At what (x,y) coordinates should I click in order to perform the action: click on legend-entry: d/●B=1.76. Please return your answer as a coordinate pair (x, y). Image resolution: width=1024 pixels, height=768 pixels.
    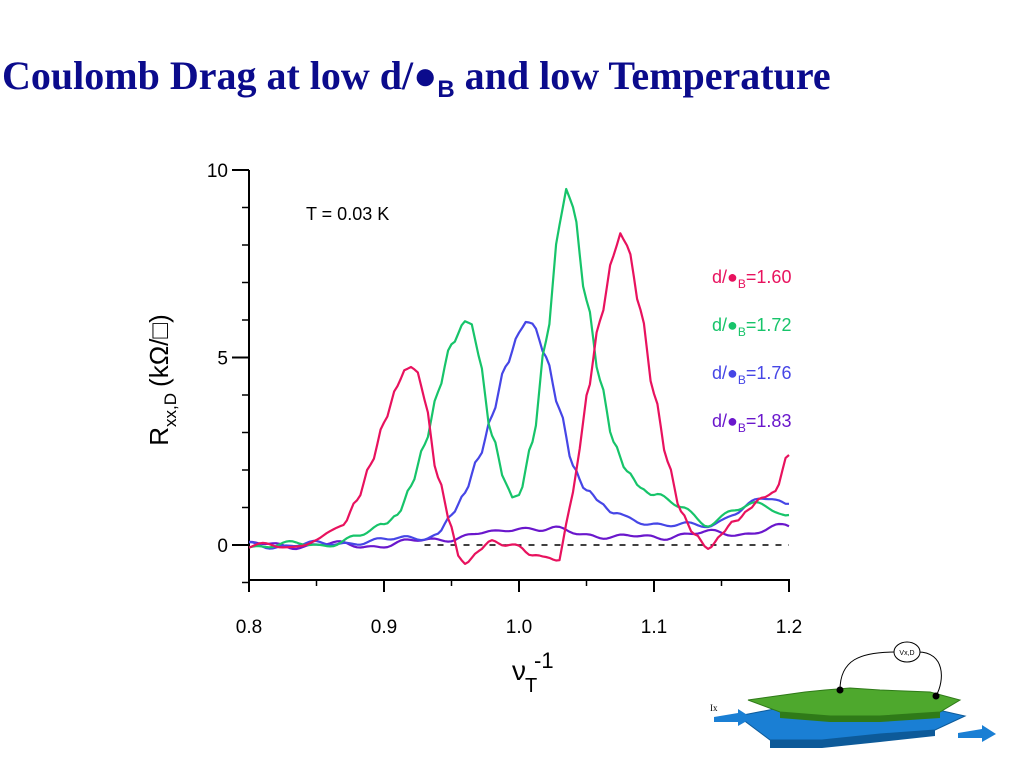
    Looking at the image, I should click on (751, 375).